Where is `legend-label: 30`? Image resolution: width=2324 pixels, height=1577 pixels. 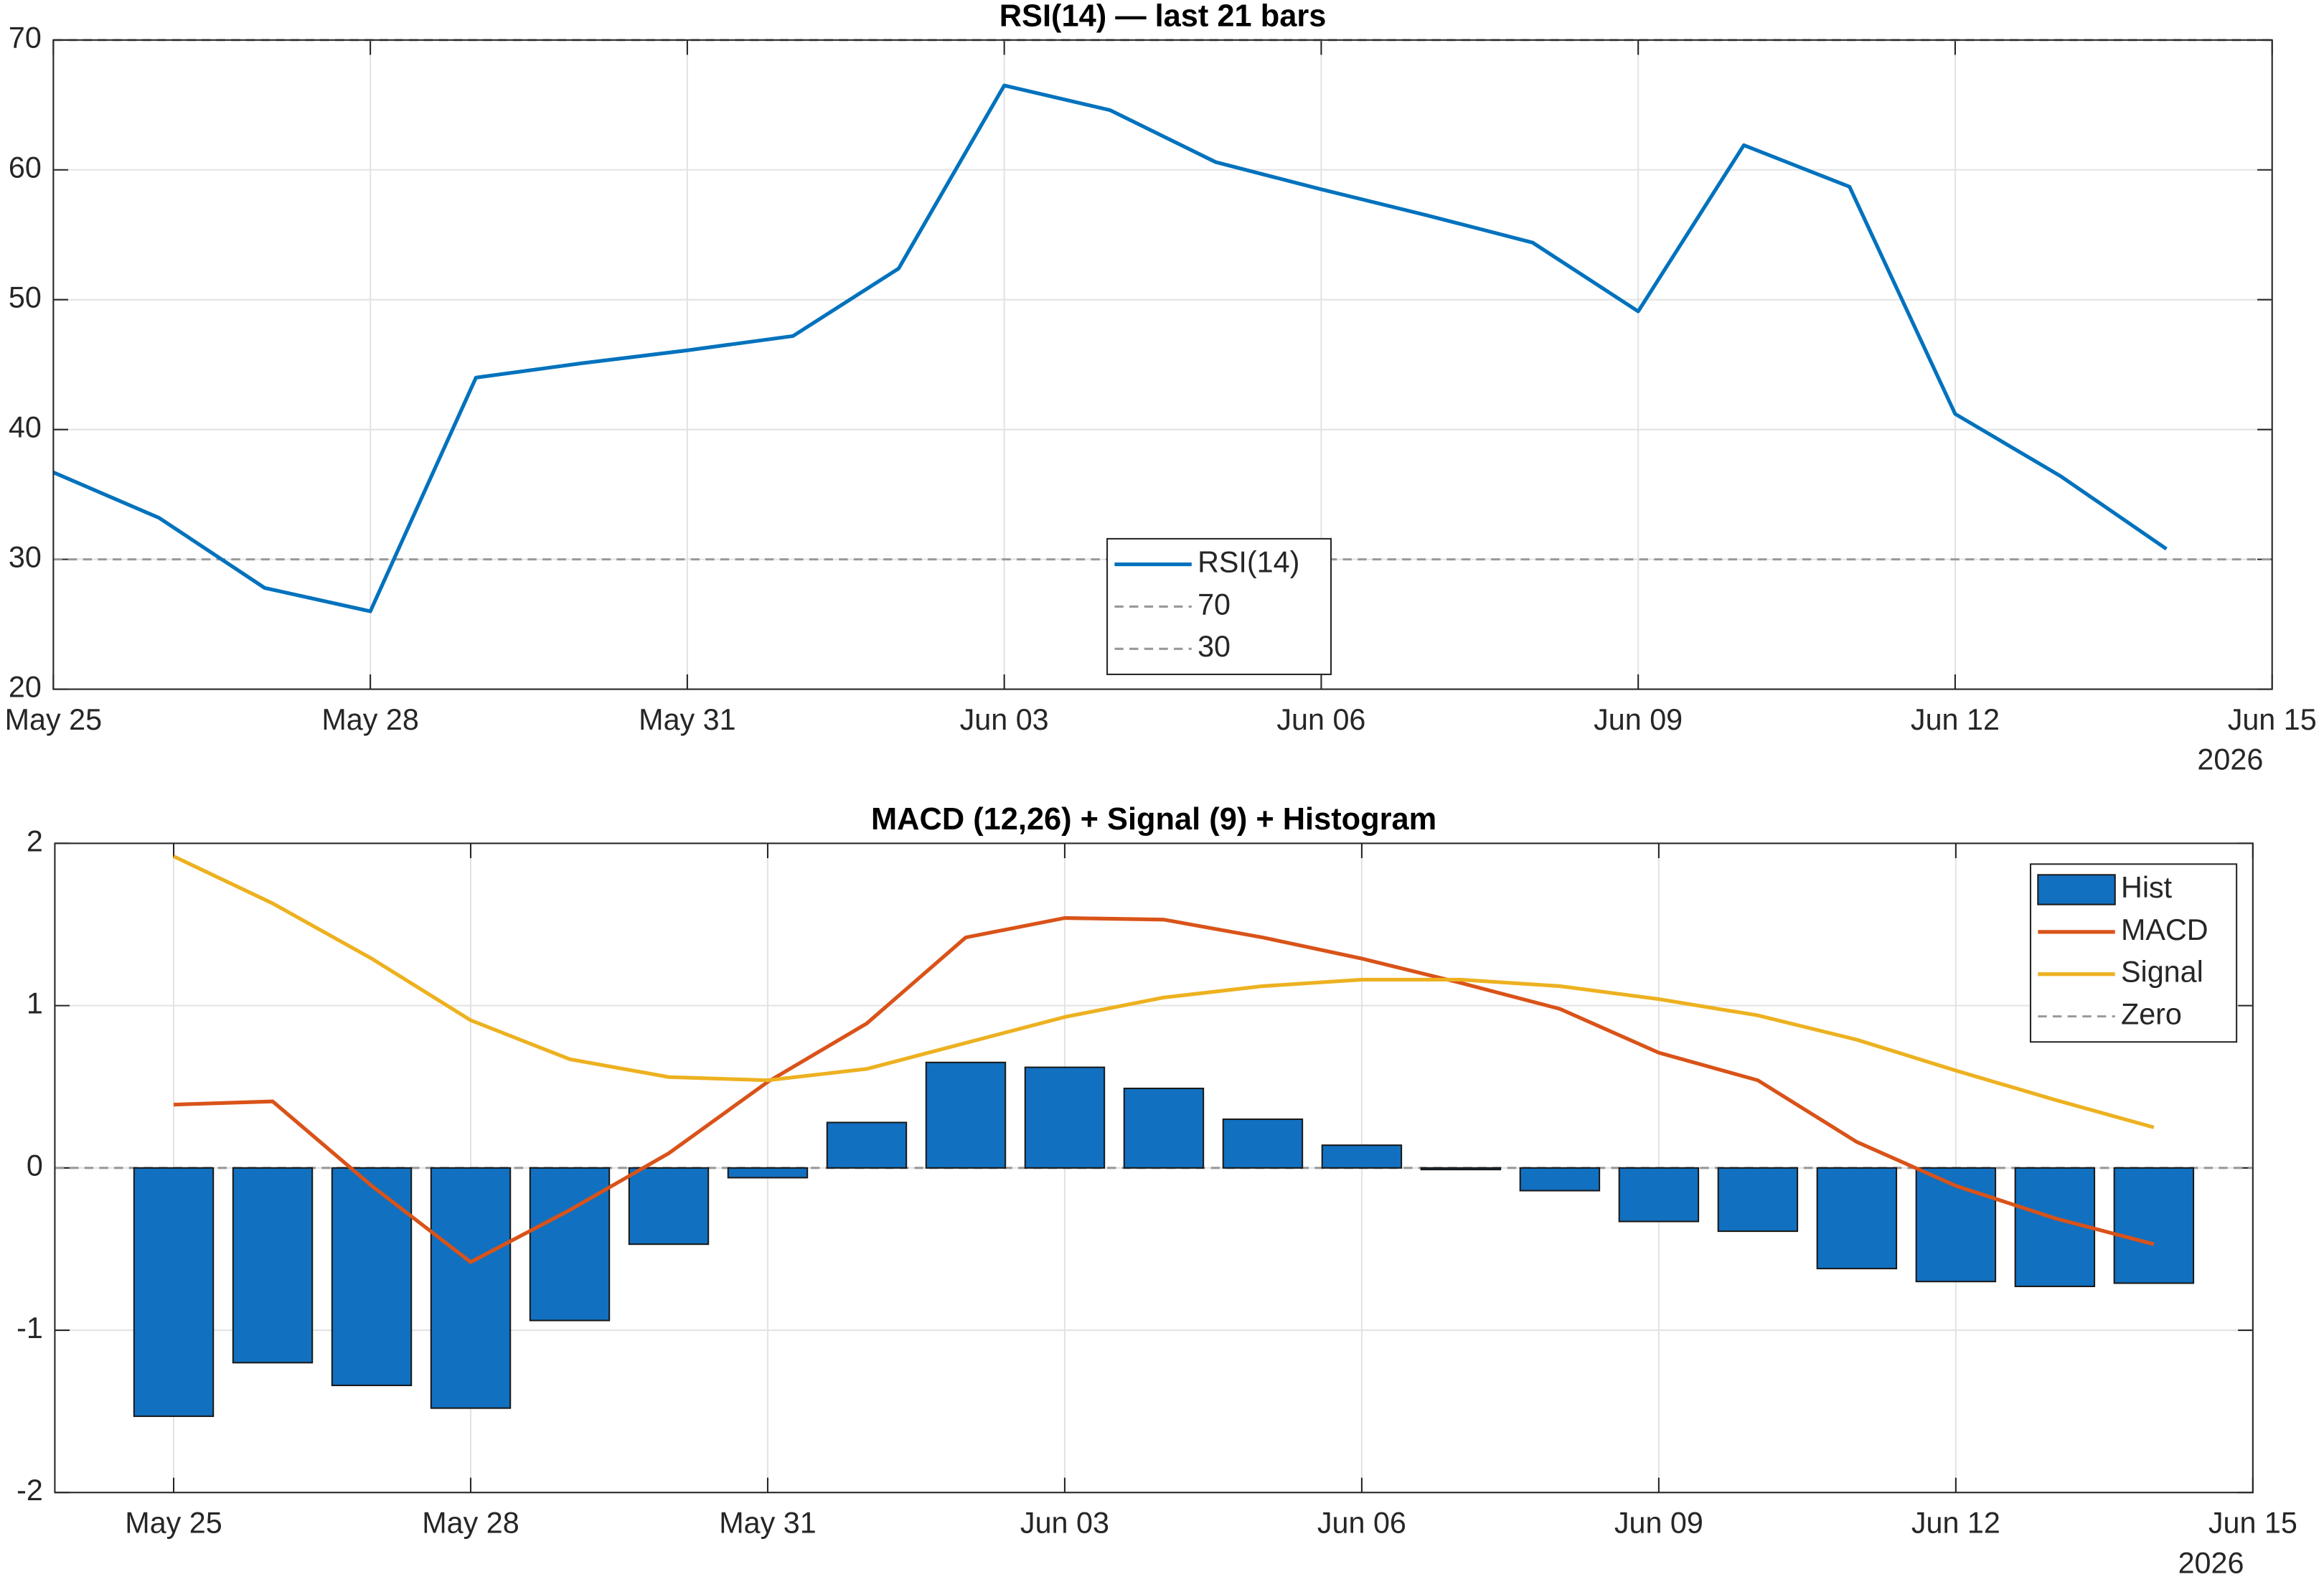
legend-label: 30 is located at coordinates (1214, 646).